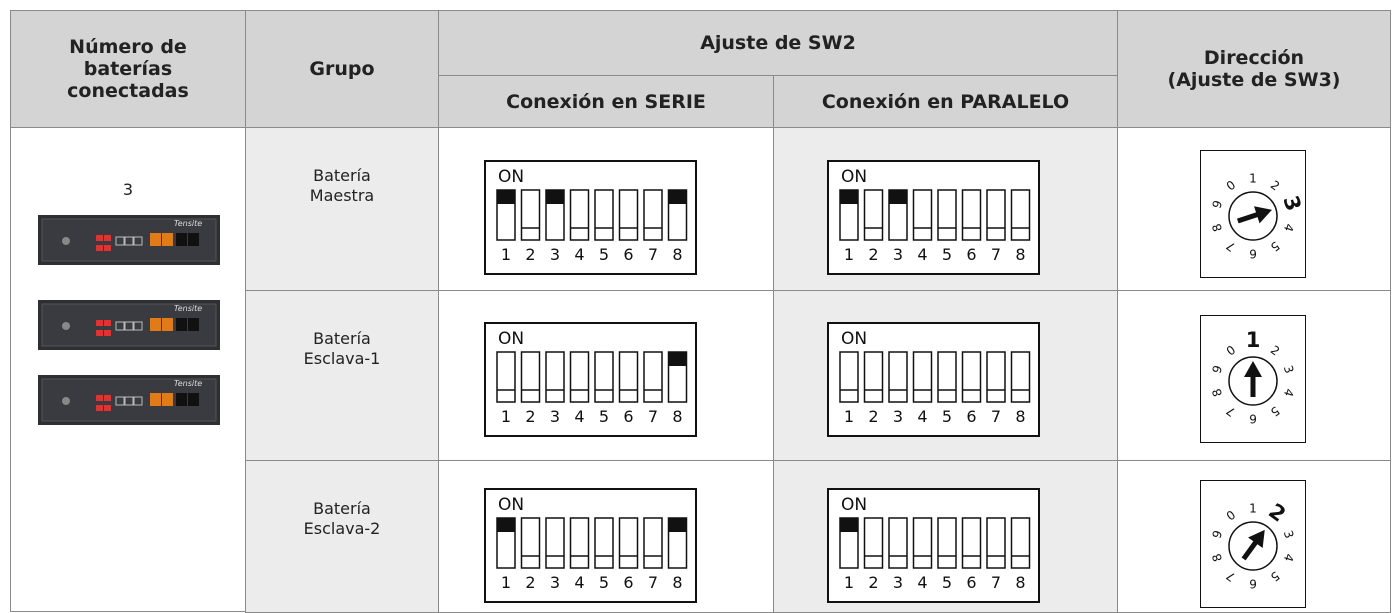  I want to click on header-direction: Dirección (Ajuste de SW3), so click(1254, 69).